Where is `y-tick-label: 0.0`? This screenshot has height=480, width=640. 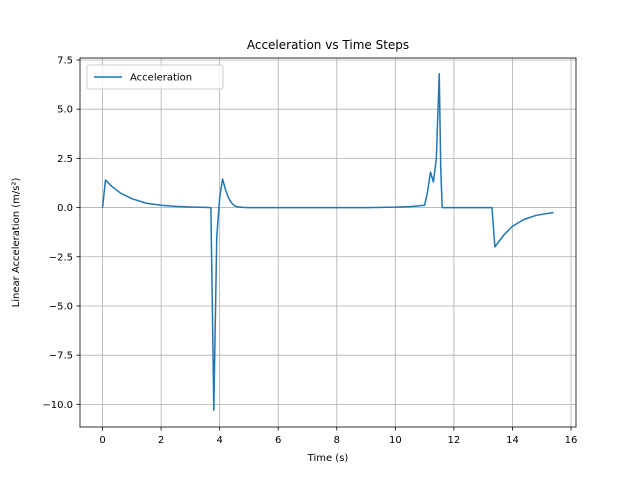
y-tick-label: 0.0 is located at coordinates (65, 208).